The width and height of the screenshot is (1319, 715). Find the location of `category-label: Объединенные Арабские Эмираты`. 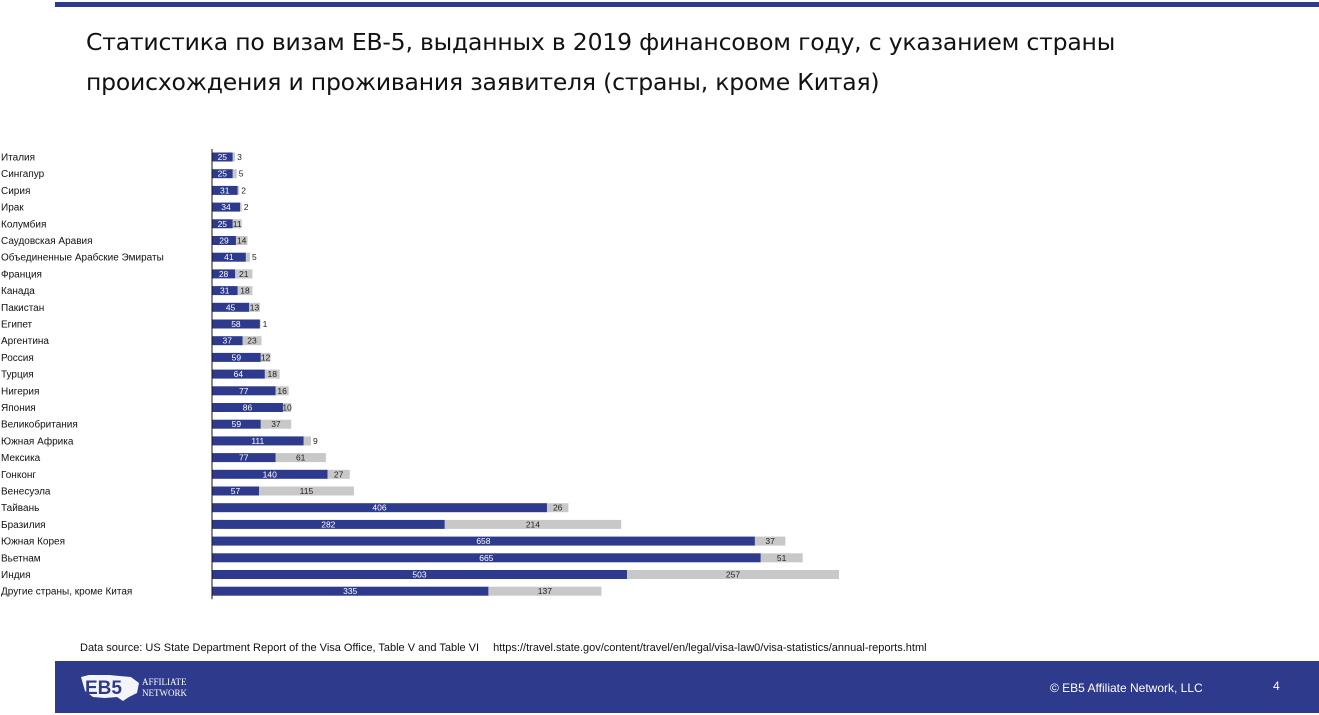

category-label: Объединенные Арабские Эмираты is located at coordinates (82, 258).